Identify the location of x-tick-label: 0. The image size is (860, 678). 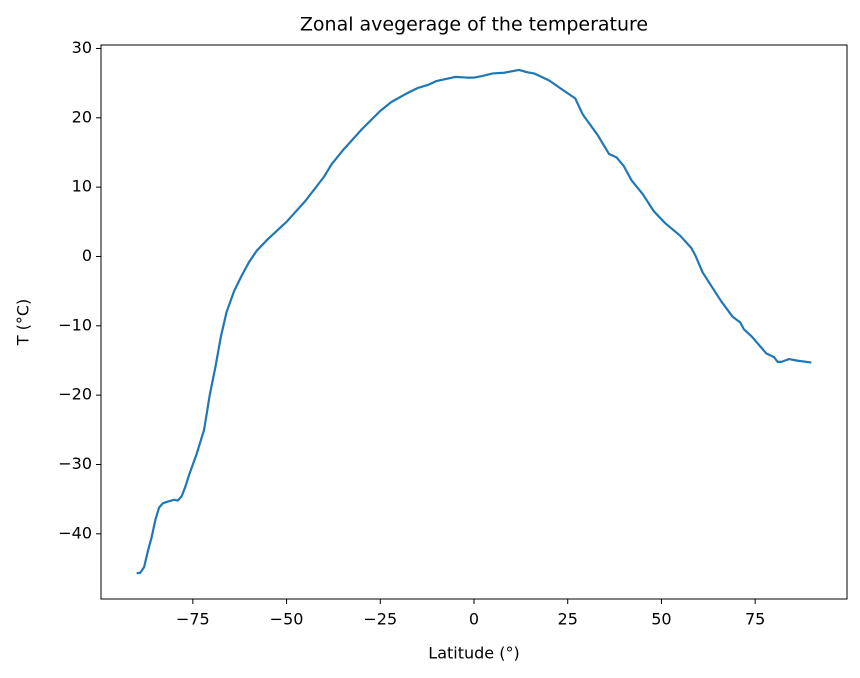
(474, 619).